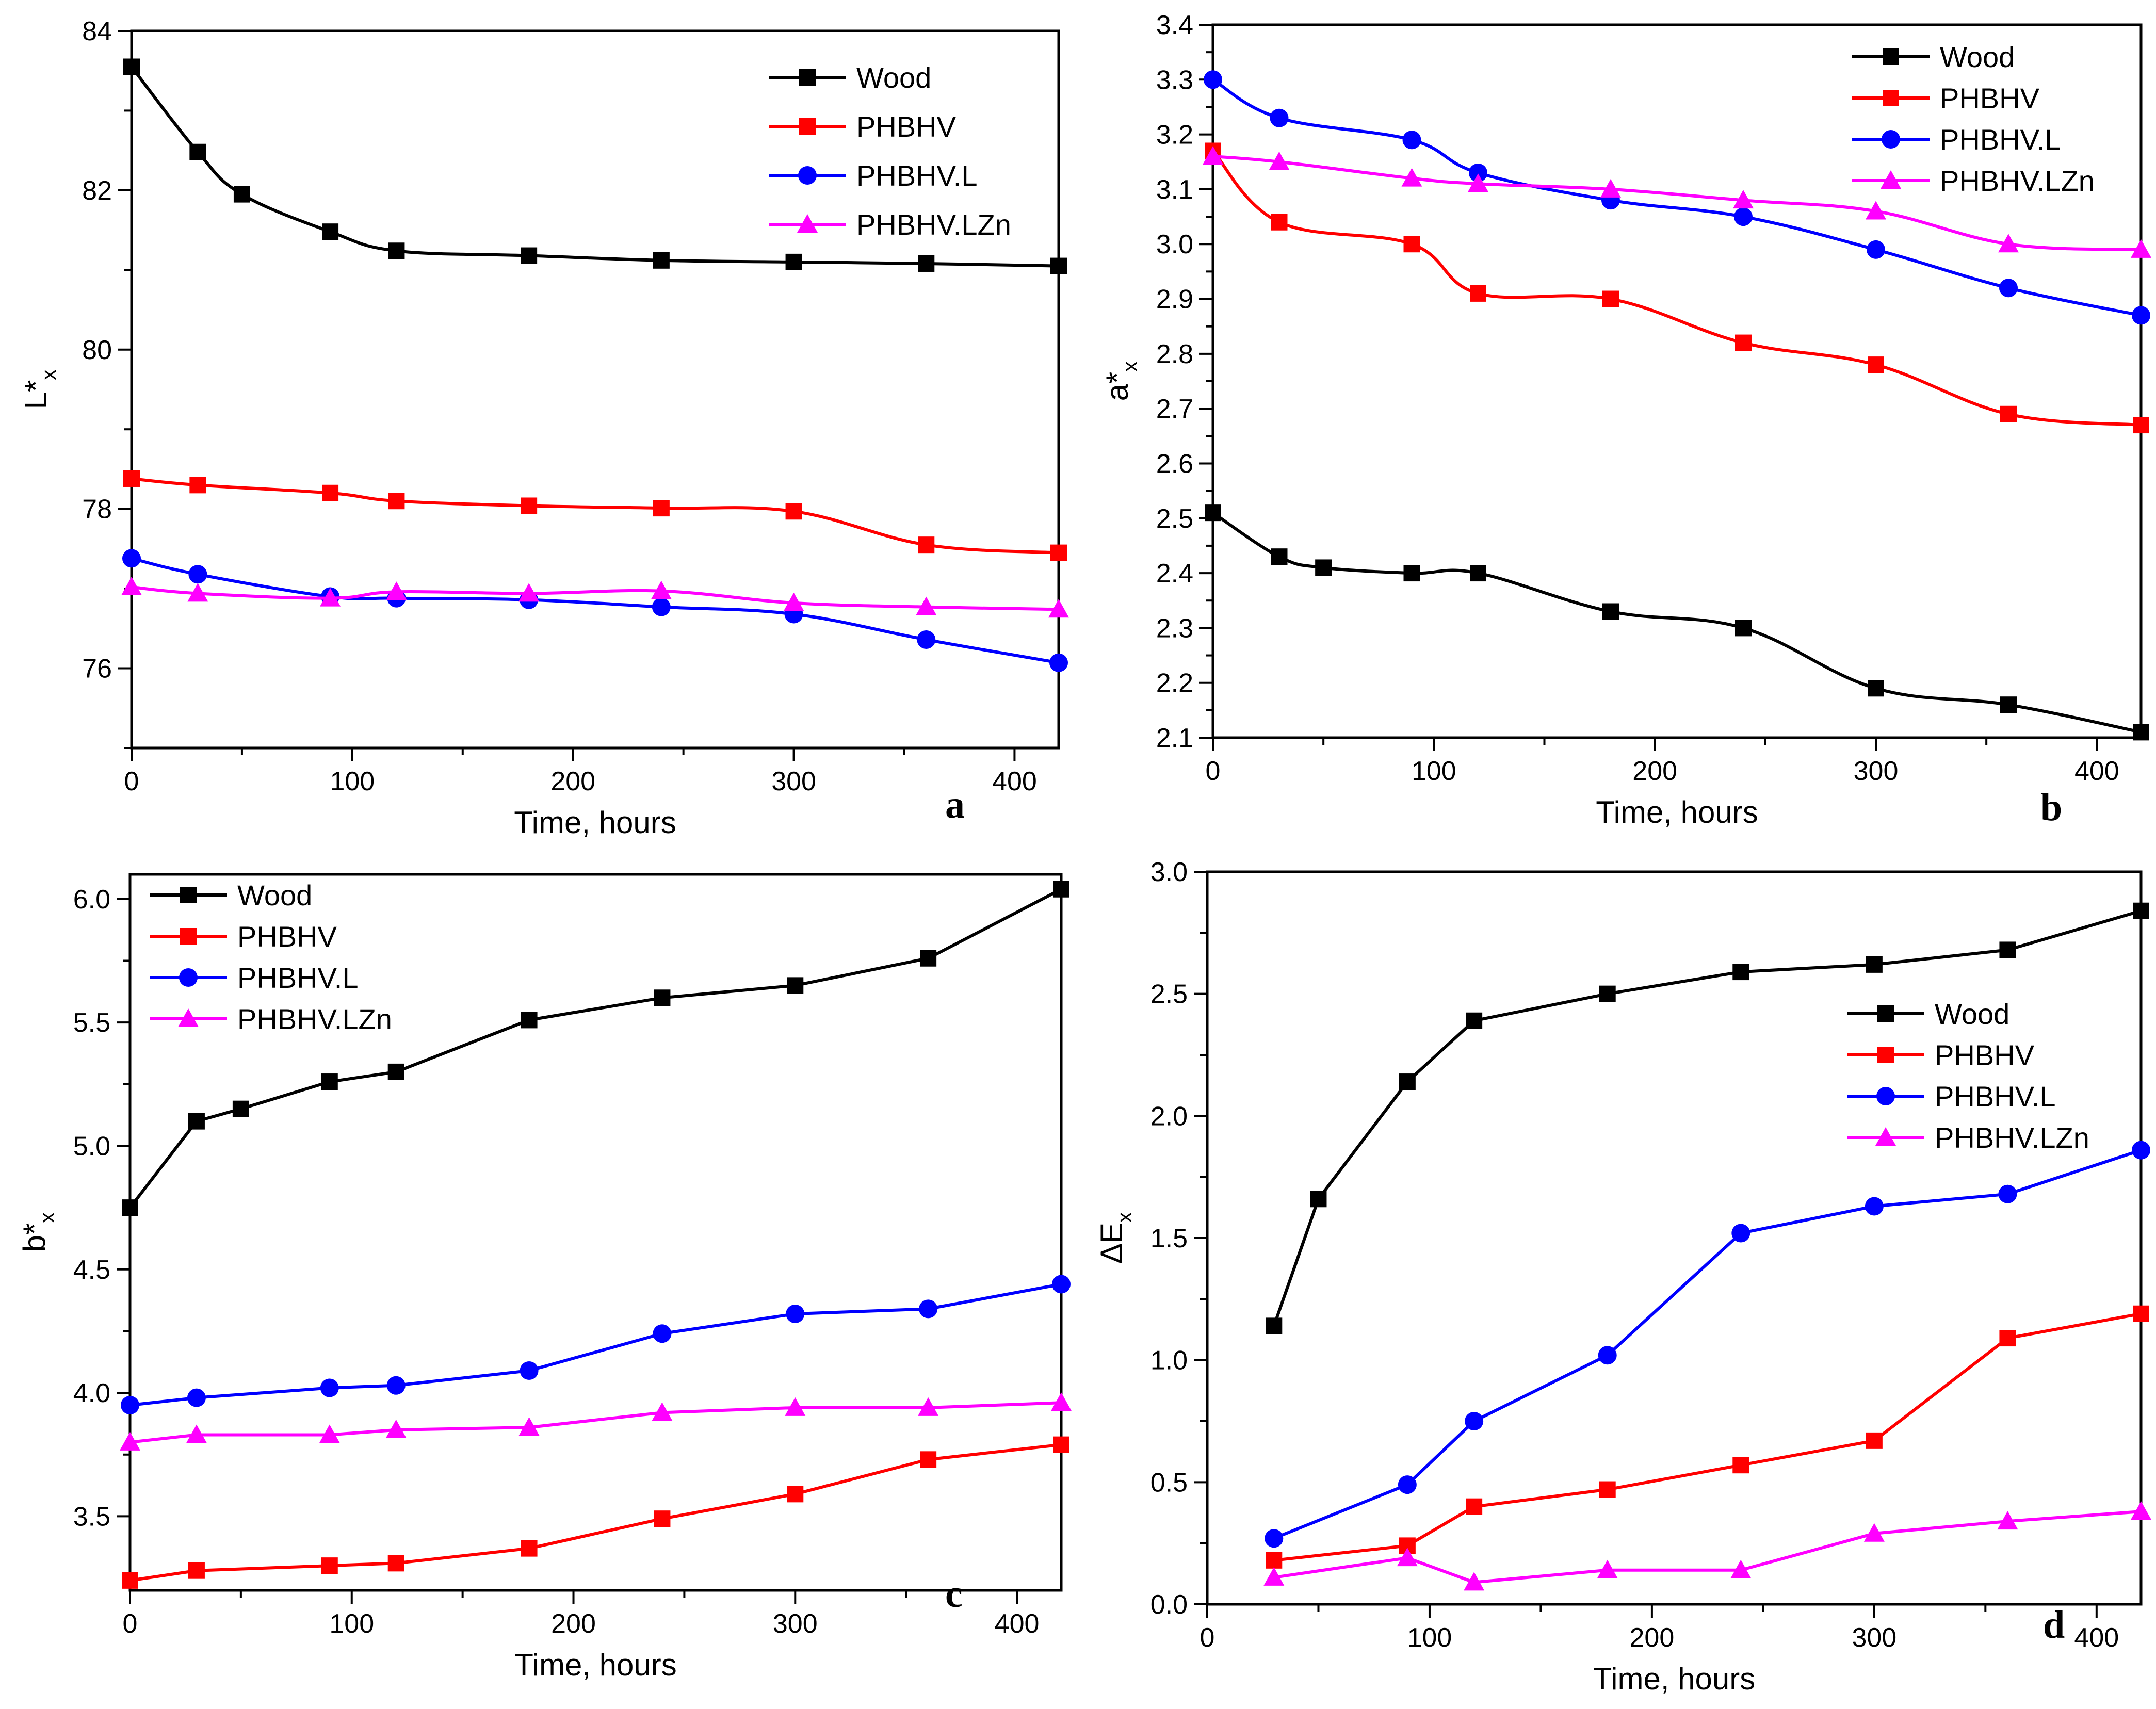 This screenshot has width=2156, height=1709. Describe the element at coordinates (1174, 574) in the screenshot. I see `y-tick-label: 2.4` at that location.